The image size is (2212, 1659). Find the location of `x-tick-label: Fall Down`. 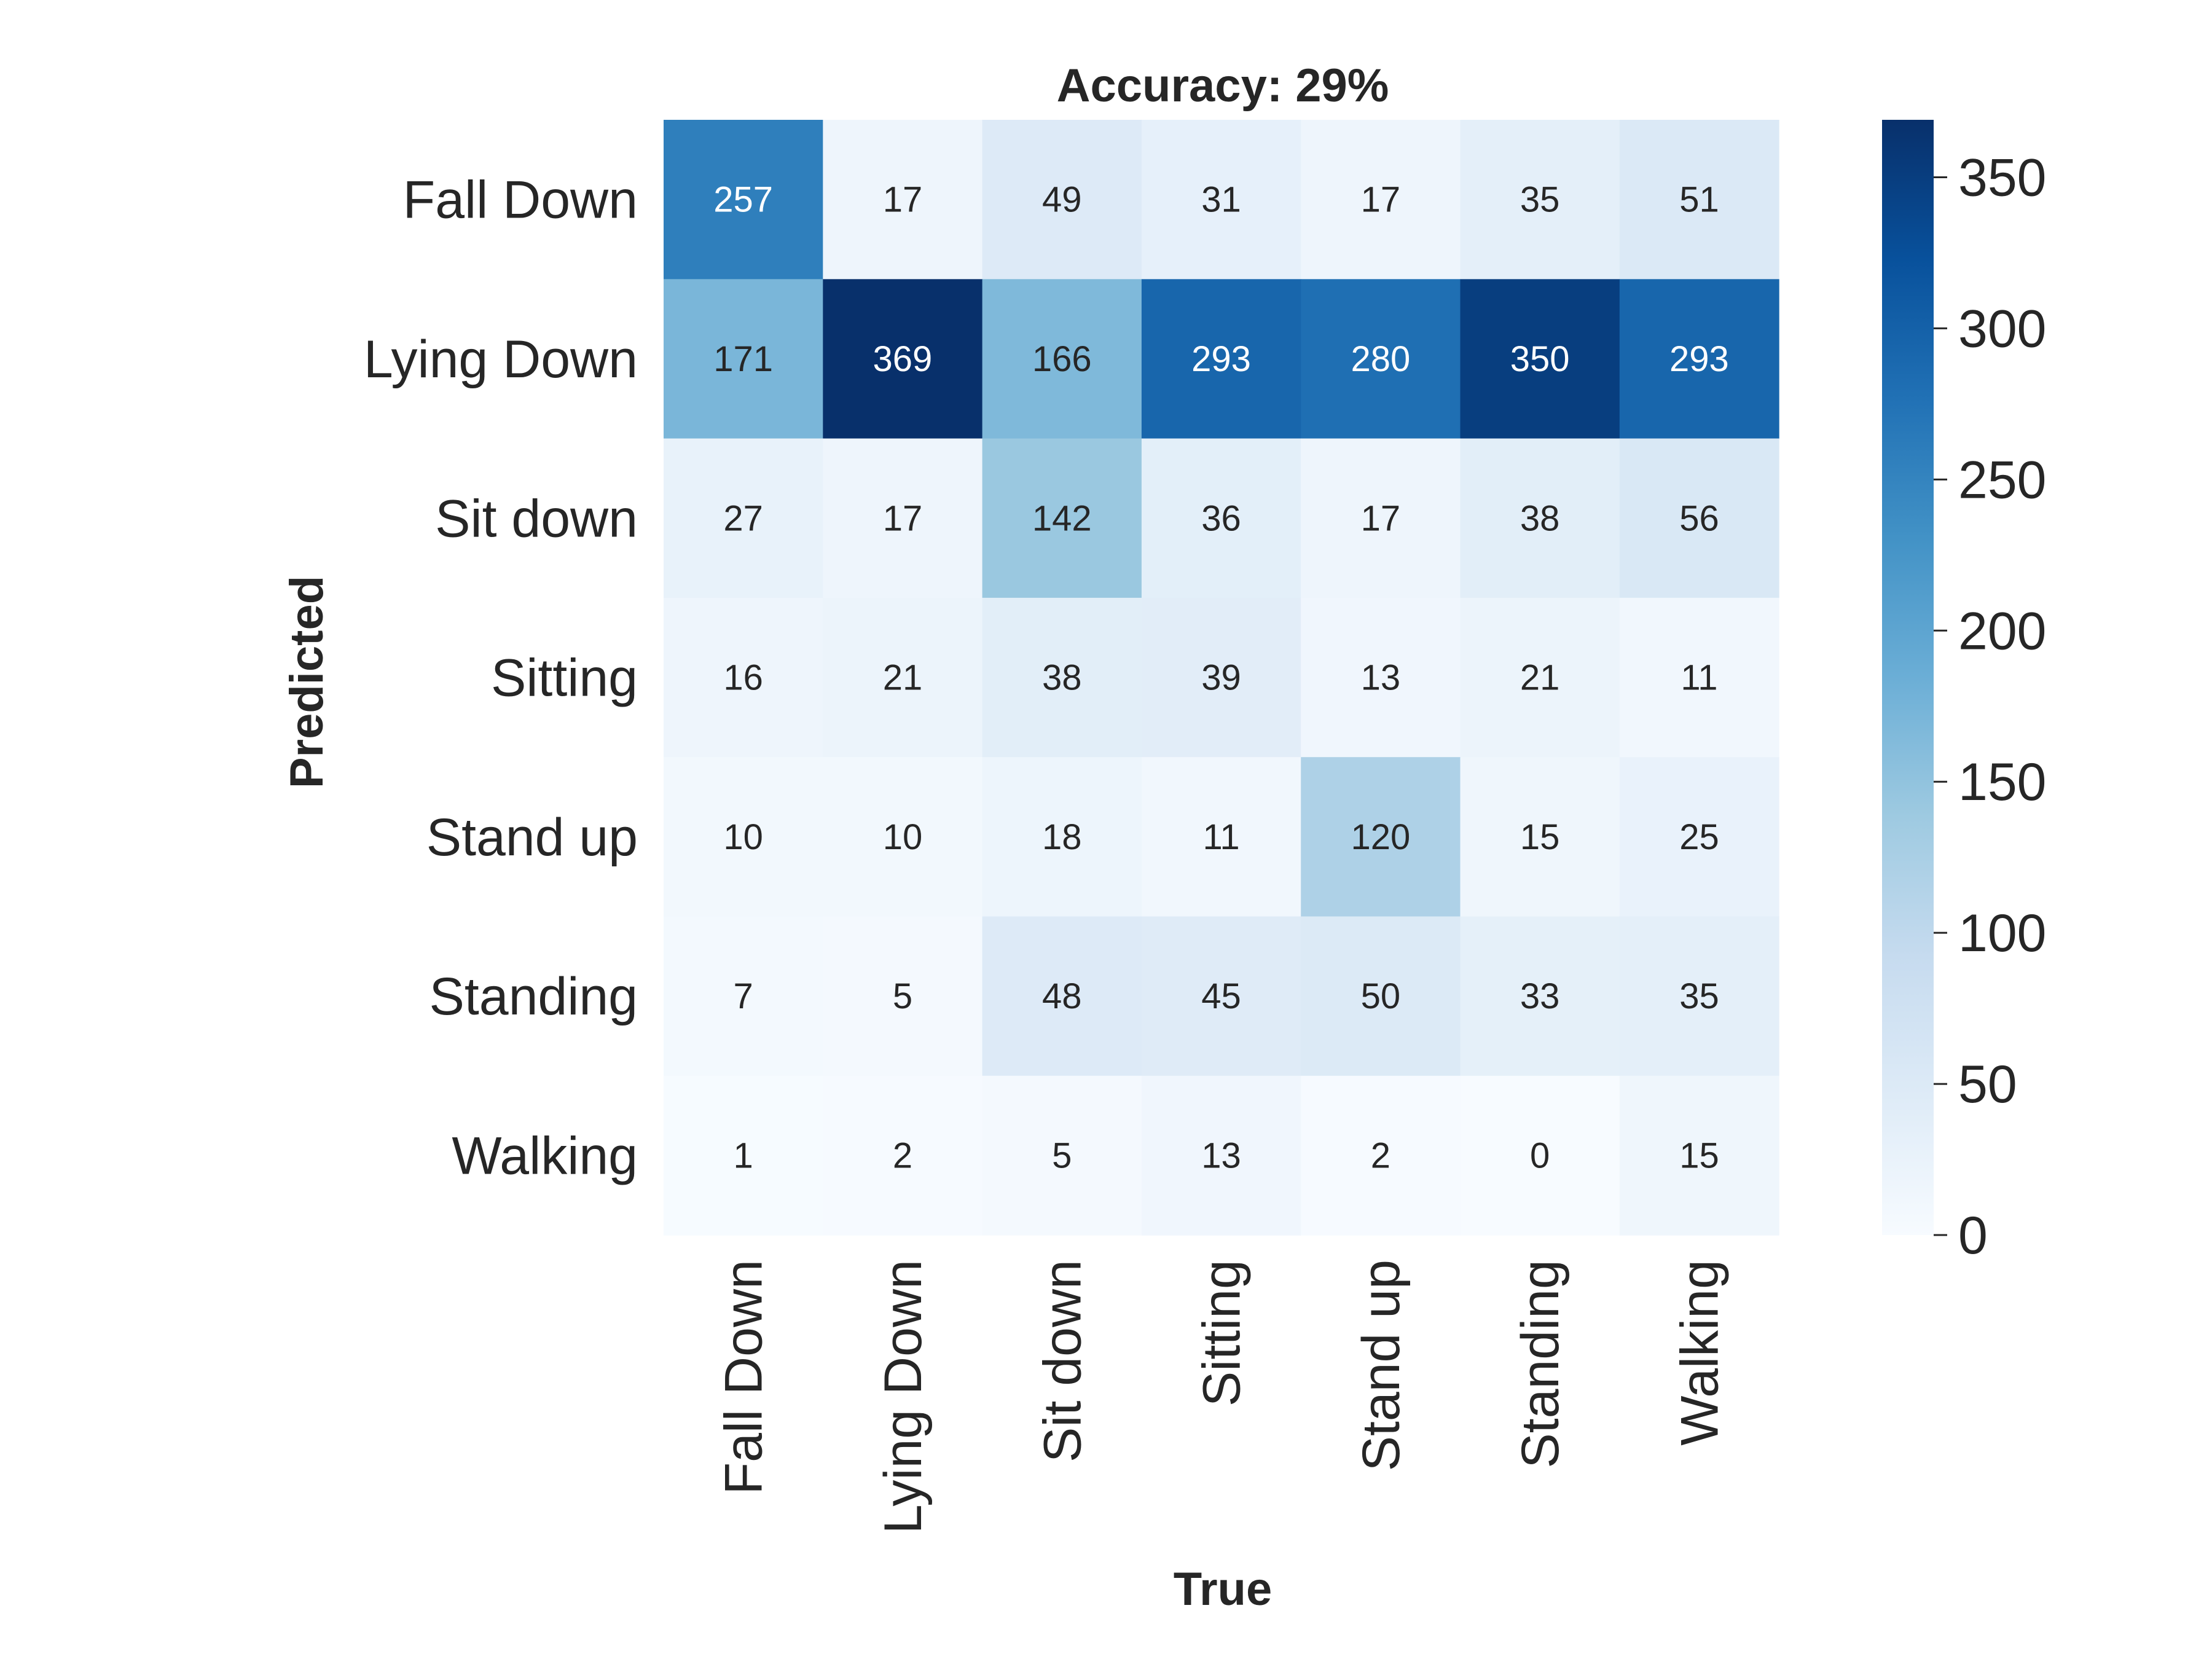

x-tick-label: Fall Down is located at coordinates (744, 1377).